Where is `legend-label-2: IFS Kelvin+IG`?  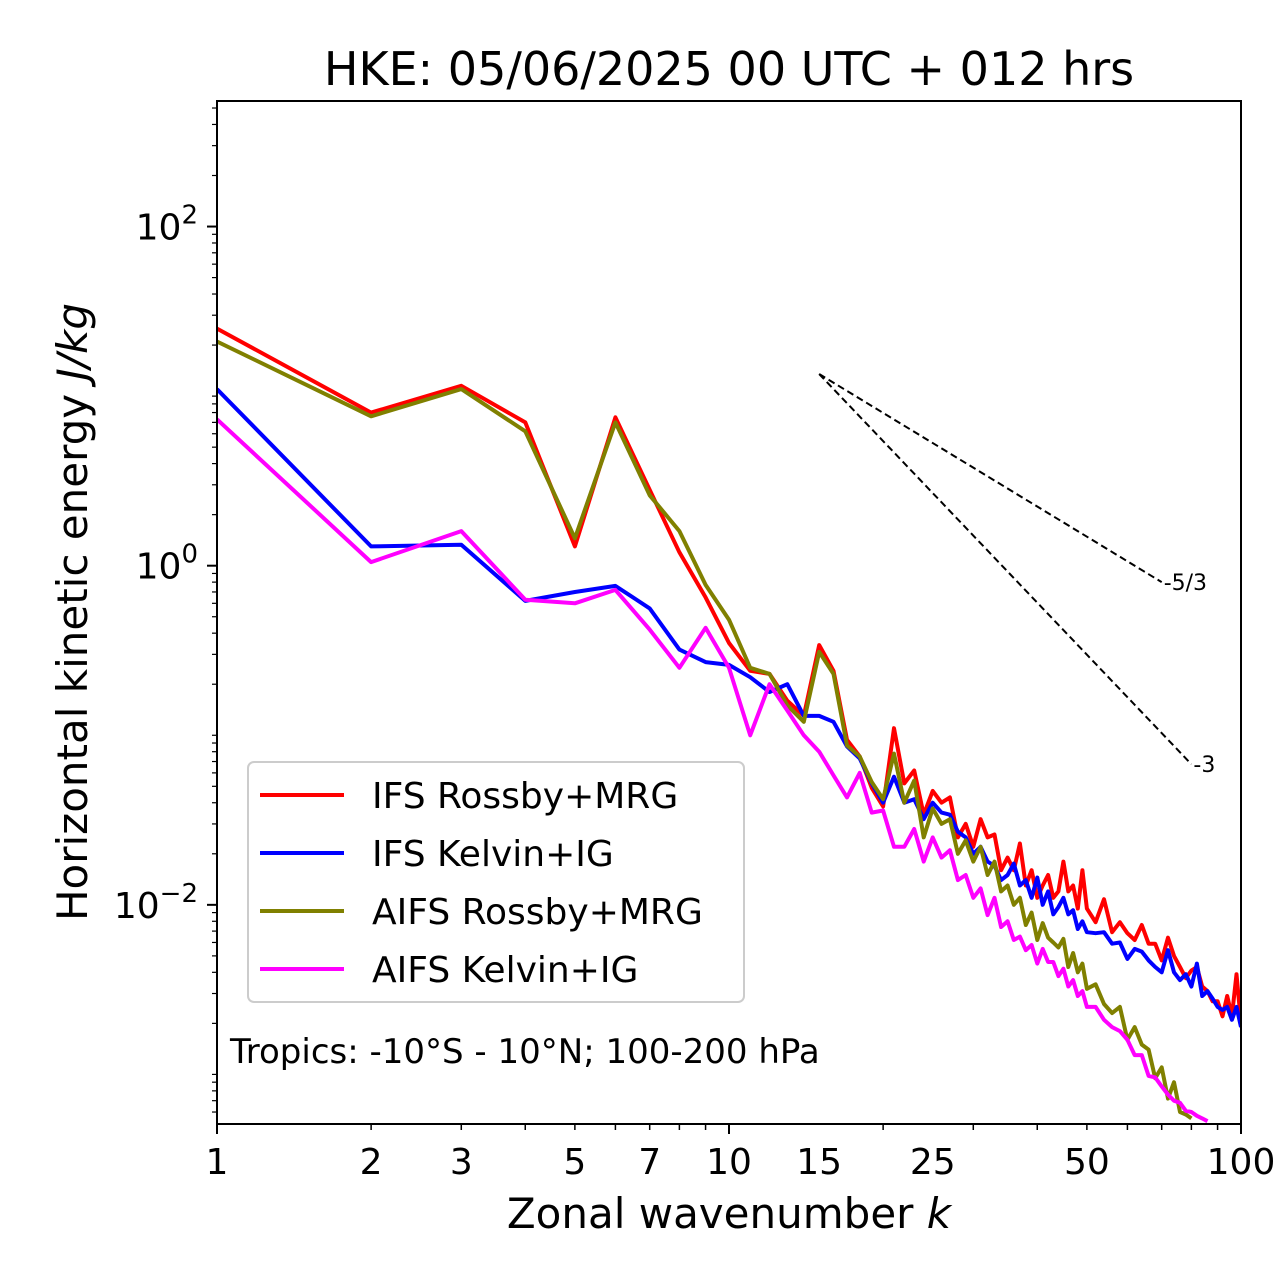
legend-label-2: IFS Kelvin+IG is located at coordinates (493, 854).